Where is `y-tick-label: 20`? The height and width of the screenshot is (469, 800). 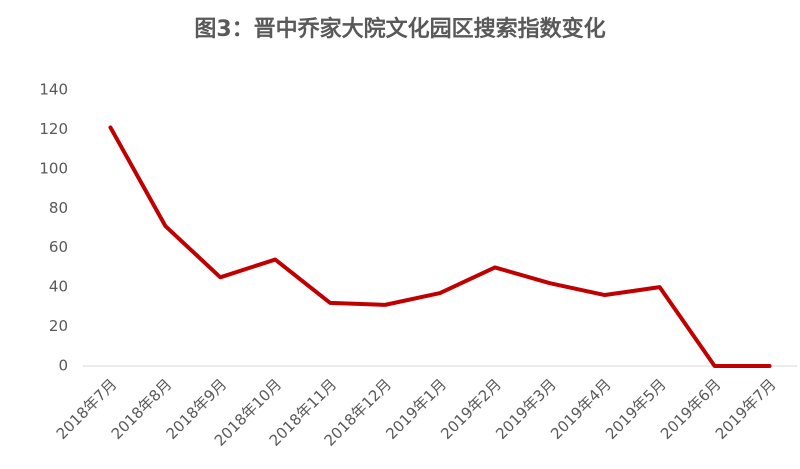 y-tick-label: 20 is located at coordinates (58, 326).